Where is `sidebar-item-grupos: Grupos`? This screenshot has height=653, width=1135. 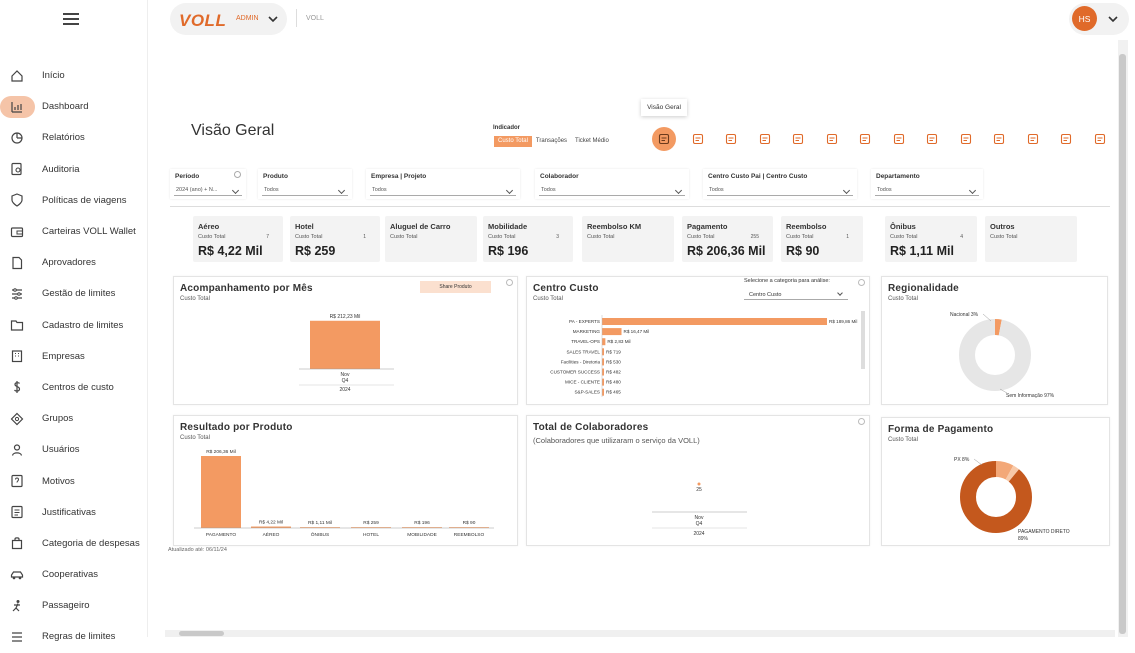 sidebar-item-grupos: Grupos is located at coordinates (74, 418).